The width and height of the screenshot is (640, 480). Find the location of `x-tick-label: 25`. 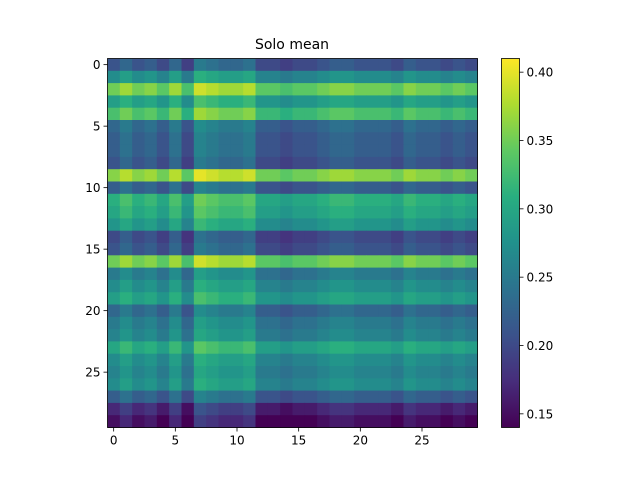

x-tick-label: 25 is located at coordinates (421, 441).